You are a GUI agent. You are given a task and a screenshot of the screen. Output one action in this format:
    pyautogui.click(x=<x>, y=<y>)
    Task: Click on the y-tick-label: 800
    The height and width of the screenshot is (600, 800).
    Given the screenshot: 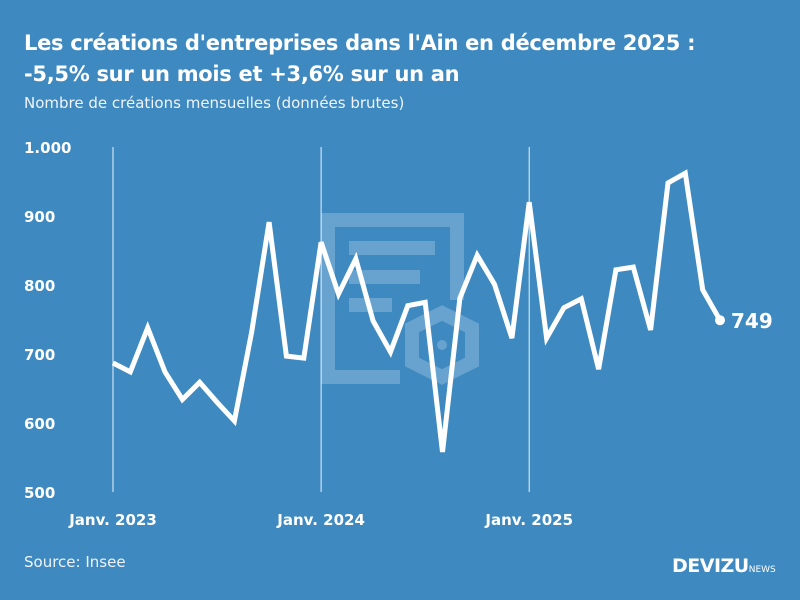 What is the action you would take?
    pyautogui.click(x=39, y=286)
    